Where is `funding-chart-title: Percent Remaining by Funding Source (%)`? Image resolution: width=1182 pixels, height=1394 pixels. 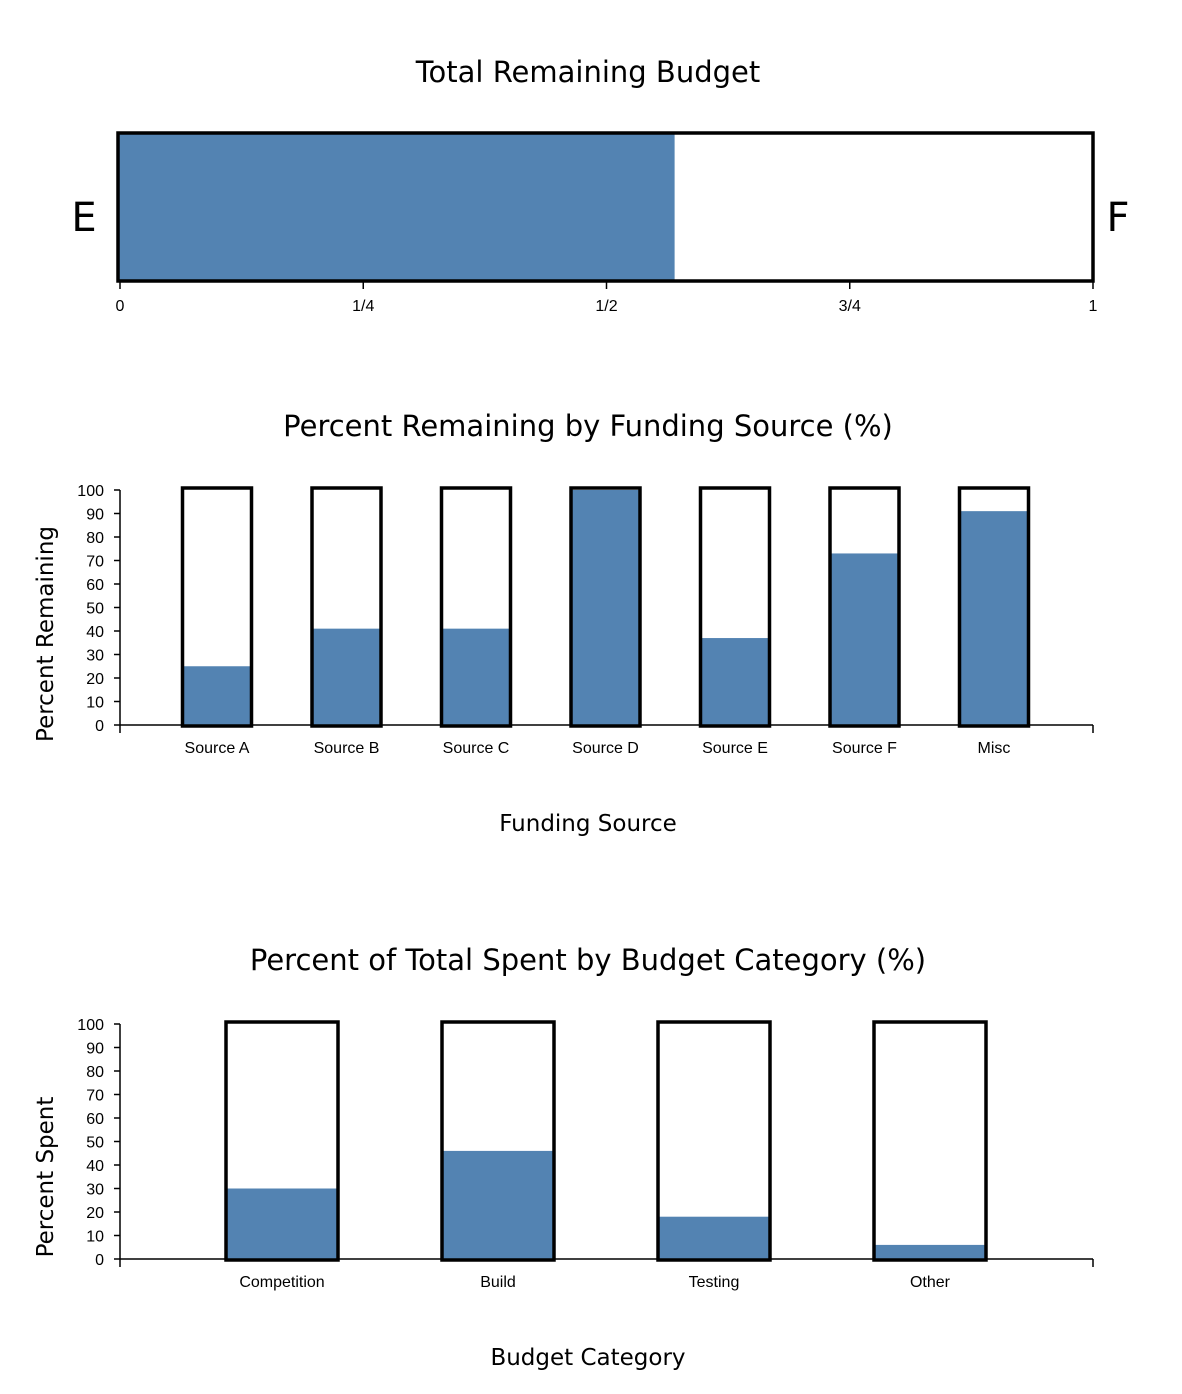
funding-chart-title: Percent Remaining by Funding Source (%) is located at coordinates (588, 426).